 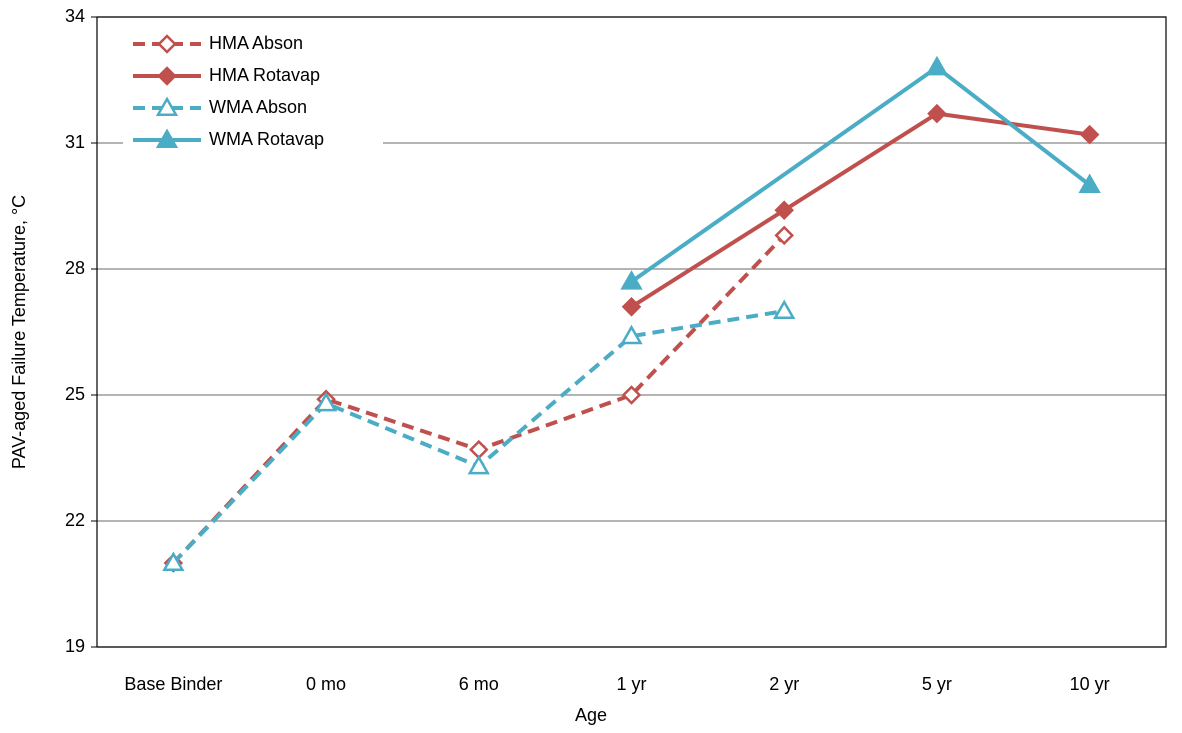 What do you see at coordinates (266, 139) in the screenshot?
I see `legend-label: WMA Rotavap` at bounding box center [266, 139].